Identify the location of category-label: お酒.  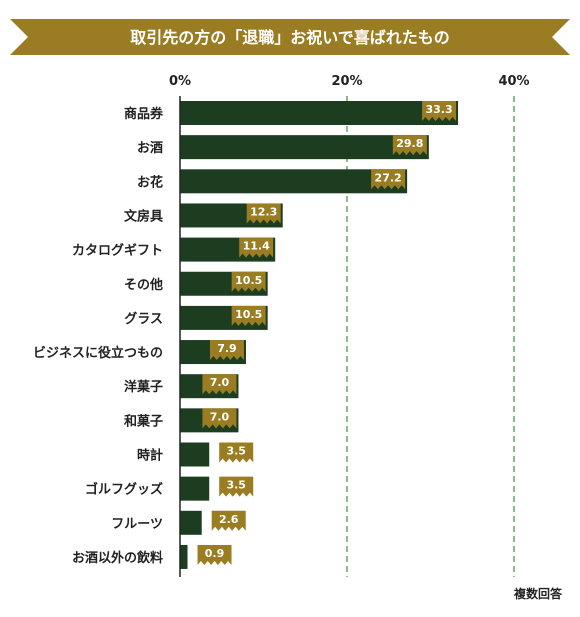
(150, 148).